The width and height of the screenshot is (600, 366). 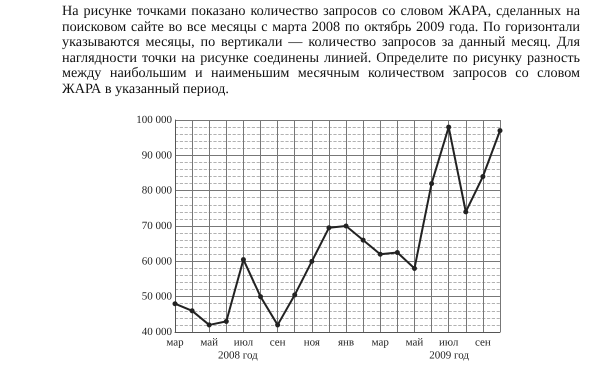 What do you see at coordinates (157, 296) in the screenshot?
I see `y-tick-label: 50 000` at bounding box center [157, 296].